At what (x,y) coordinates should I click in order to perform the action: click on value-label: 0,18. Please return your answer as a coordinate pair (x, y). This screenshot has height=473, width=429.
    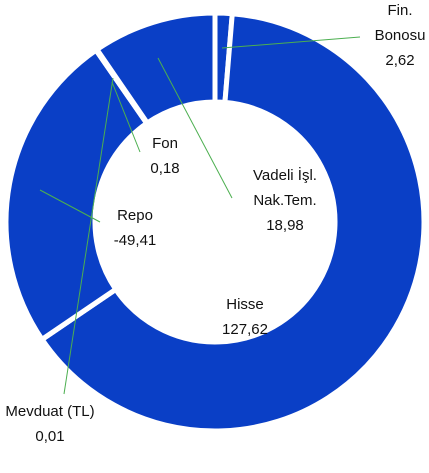
    Looking at the image, I should click on (165, 168).